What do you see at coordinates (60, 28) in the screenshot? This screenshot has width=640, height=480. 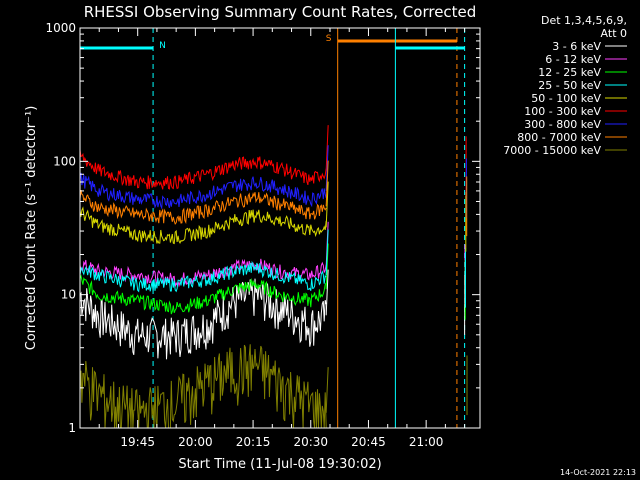 I see `y-tick-label: 1000` at bounding box center [60, 28].